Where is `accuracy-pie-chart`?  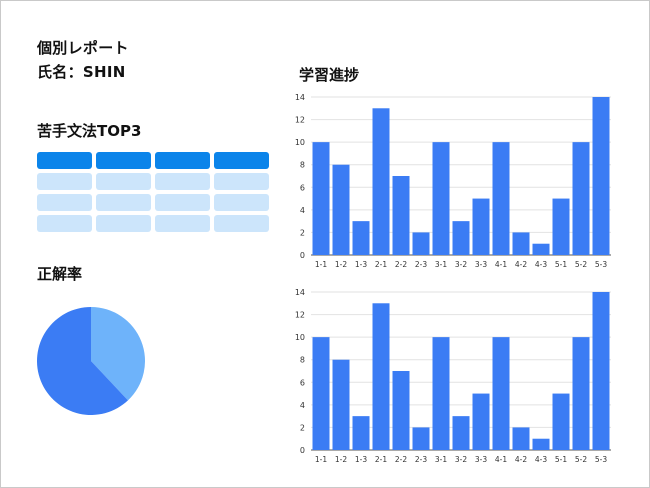
accuracy-pie-chart is located at coordinates (91, 361).